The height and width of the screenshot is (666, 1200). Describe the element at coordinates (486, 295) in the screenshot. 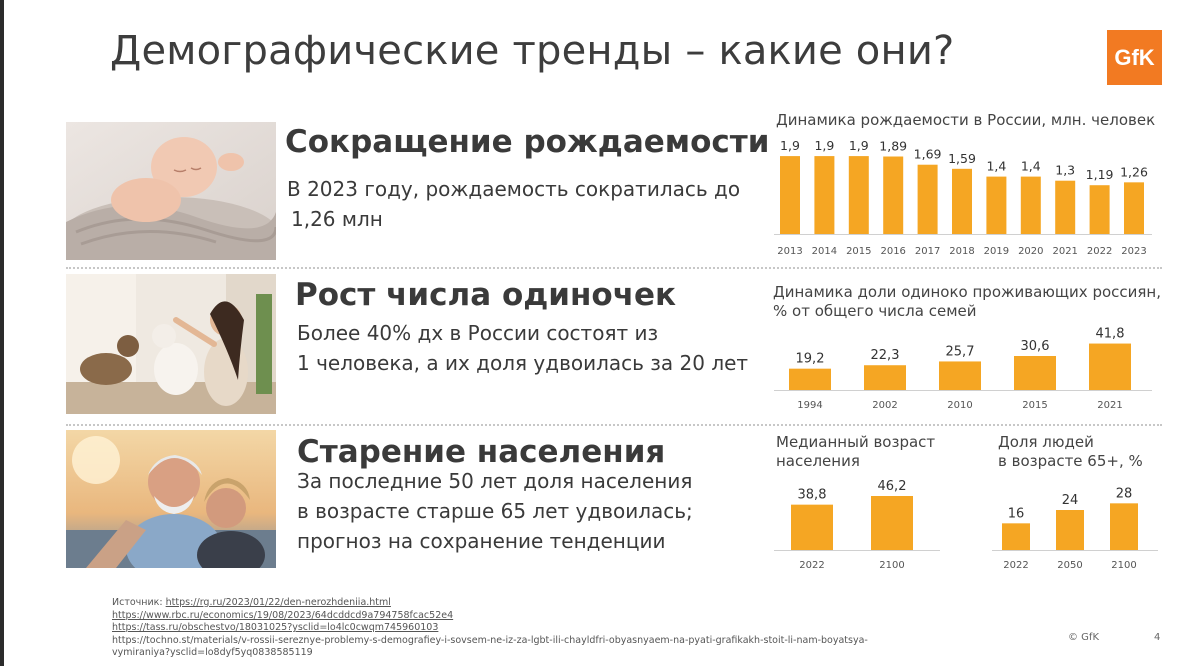

I see `section-heading-singles: Рост числа одиночек` at that location.